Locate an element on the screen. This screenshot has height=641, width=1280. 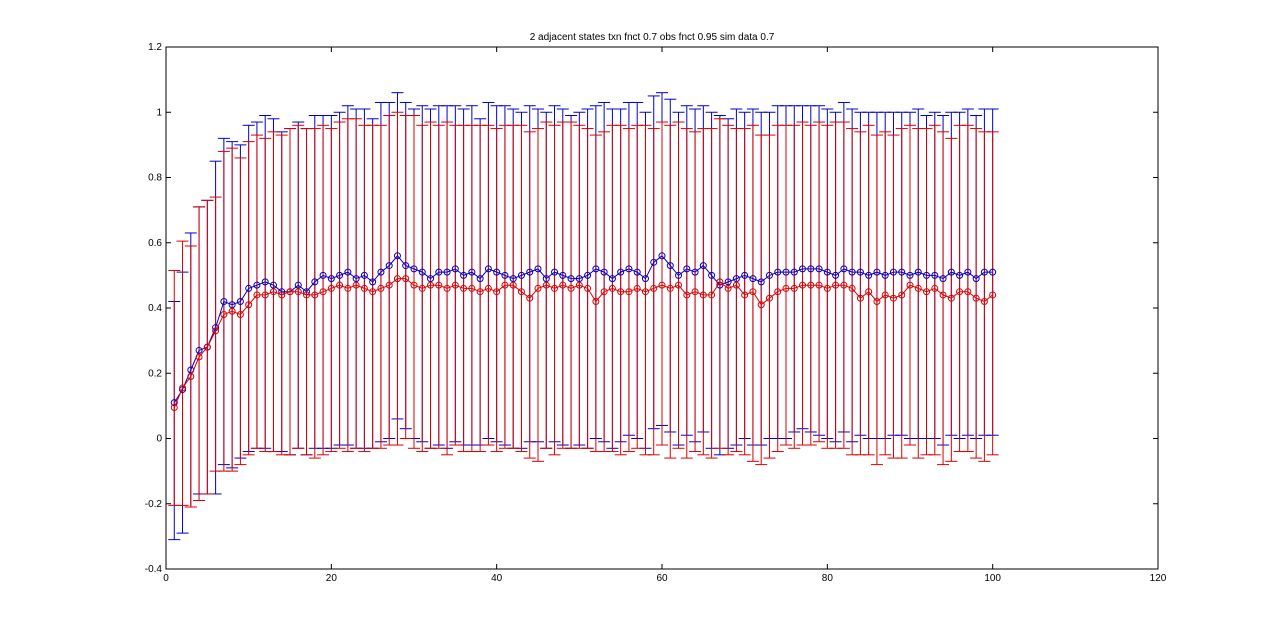
x-tick-label: 0 is located at coordinates (166, 578).